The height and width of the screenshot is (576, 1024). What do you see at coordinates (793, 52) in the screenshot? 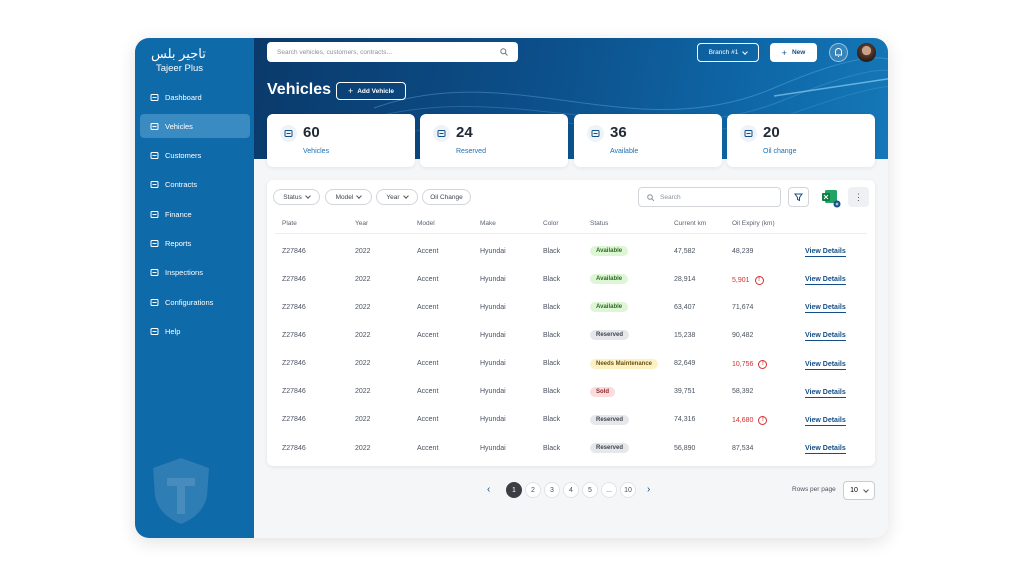
I see `new-button: + New` at bounding box center [793, 52].